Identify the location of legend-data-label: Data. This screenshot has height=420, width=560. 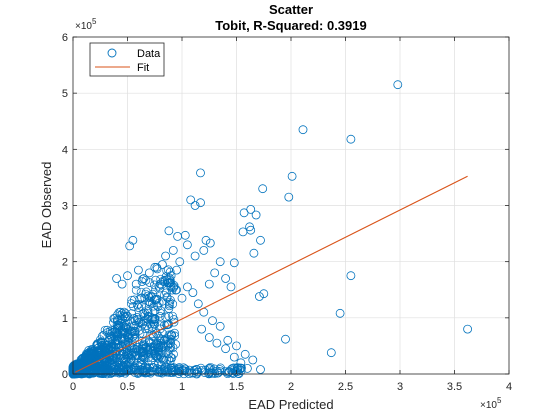
(149, 54).